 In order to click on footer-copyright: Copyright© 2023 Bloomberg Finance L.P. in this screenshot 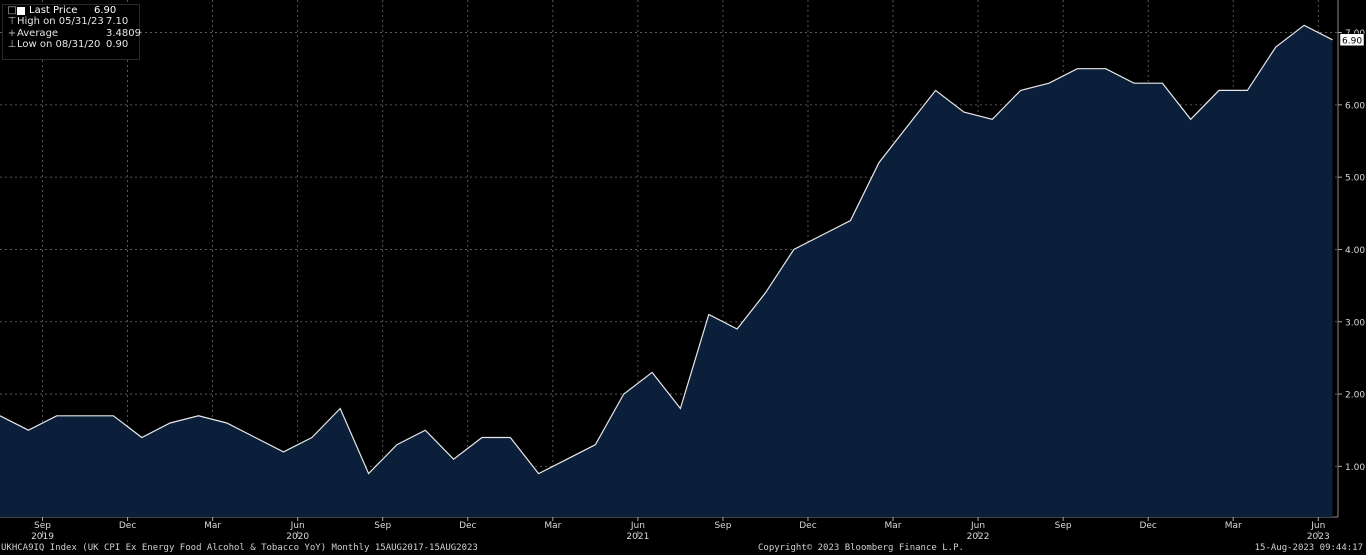, I will do `click(861, 548)`.